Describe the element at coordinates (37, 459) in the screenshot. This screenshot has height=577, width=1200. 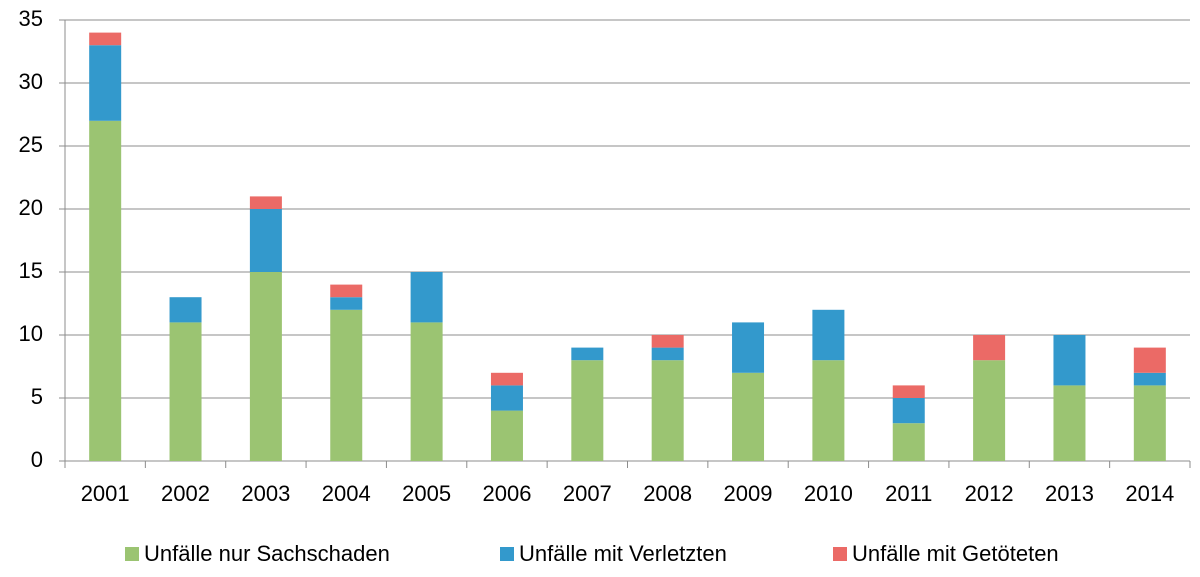
I see `y-tick-label: 0` at that location.